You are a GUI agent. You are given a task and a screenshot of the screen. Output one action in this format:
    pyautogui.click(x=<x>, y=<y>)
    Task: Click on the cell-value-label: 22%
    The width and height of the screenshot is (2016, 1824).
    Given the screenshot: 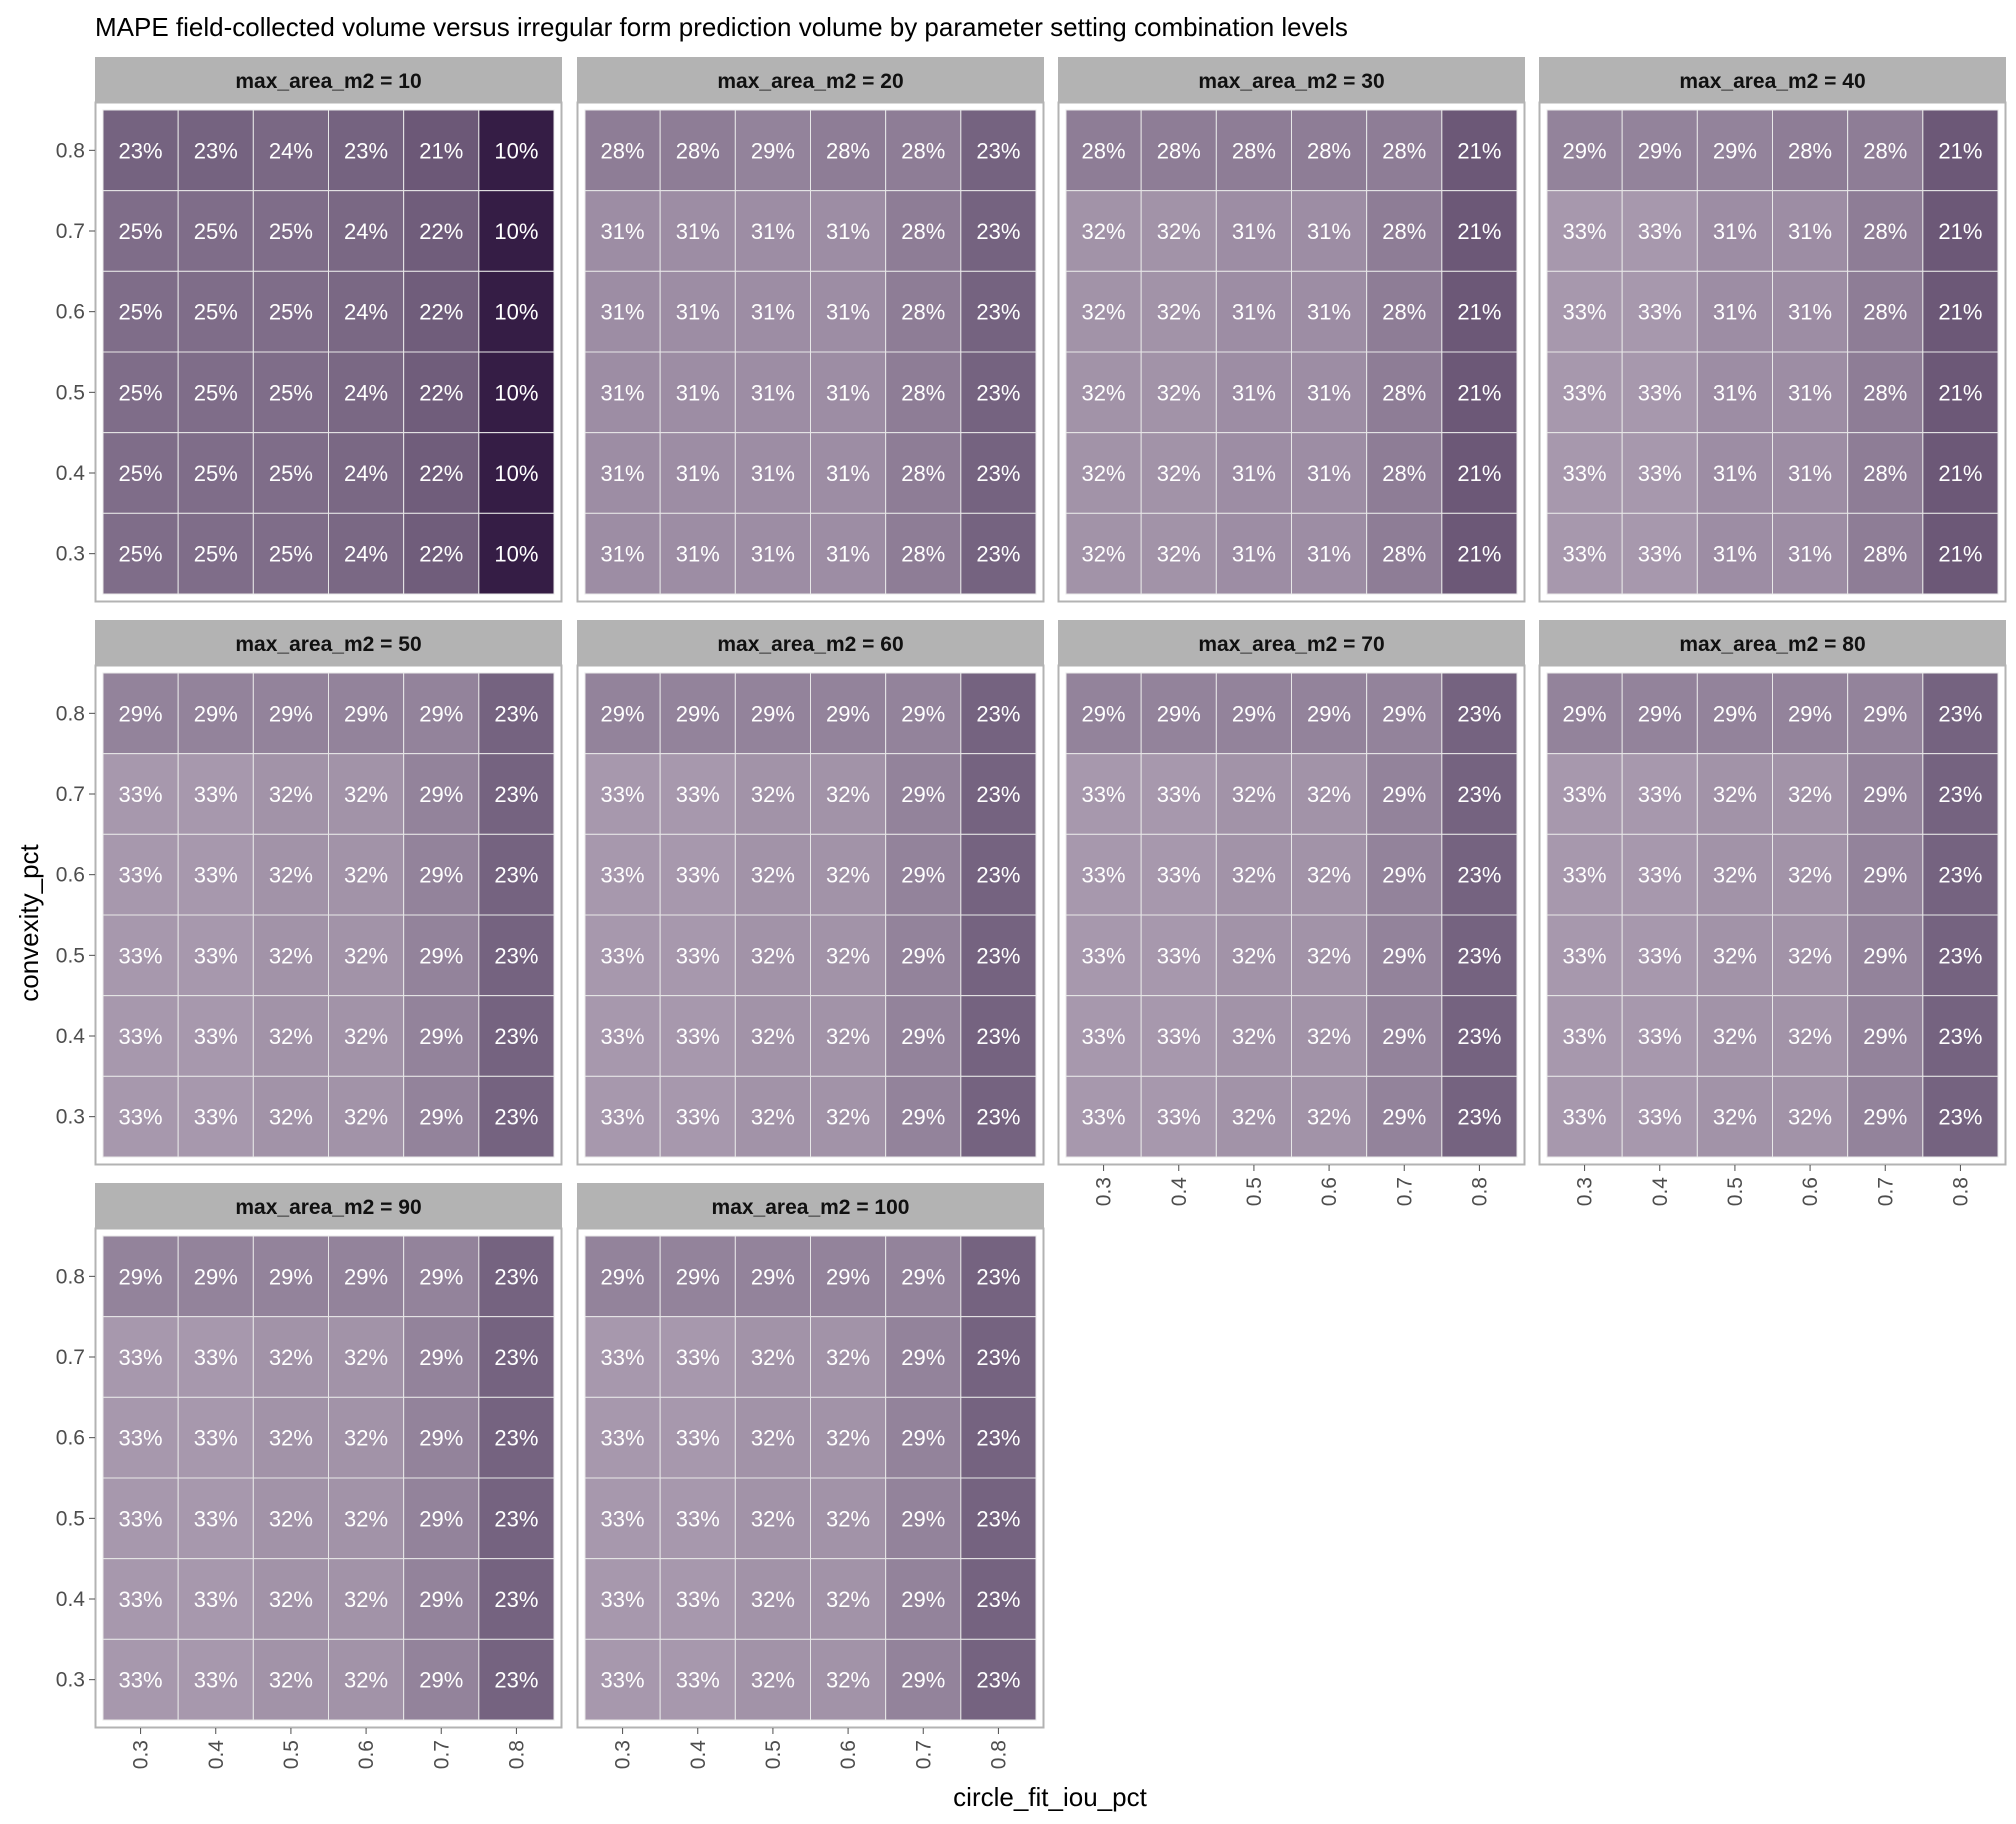 What is the action you would take?
    pyautogui.click(x=441, y=554)
    